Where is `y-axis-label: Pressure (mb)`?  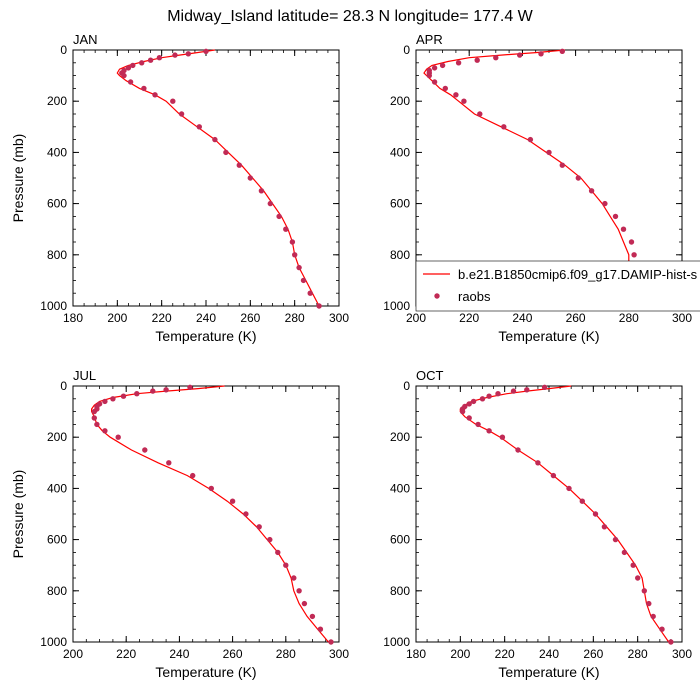 y-axis-label: Pressure (mb) is located at coordinates (18, 514).